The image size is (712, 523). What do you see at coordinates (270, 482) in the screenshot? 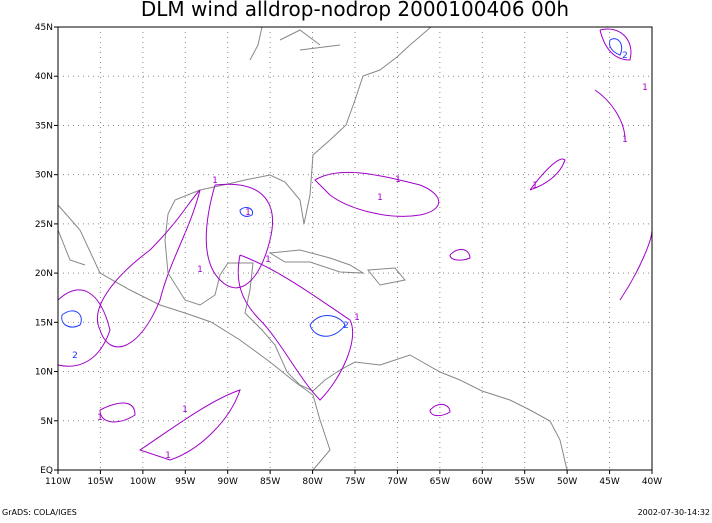
I see `lon-tick-label: 85W` at bounding box center [270, 482].